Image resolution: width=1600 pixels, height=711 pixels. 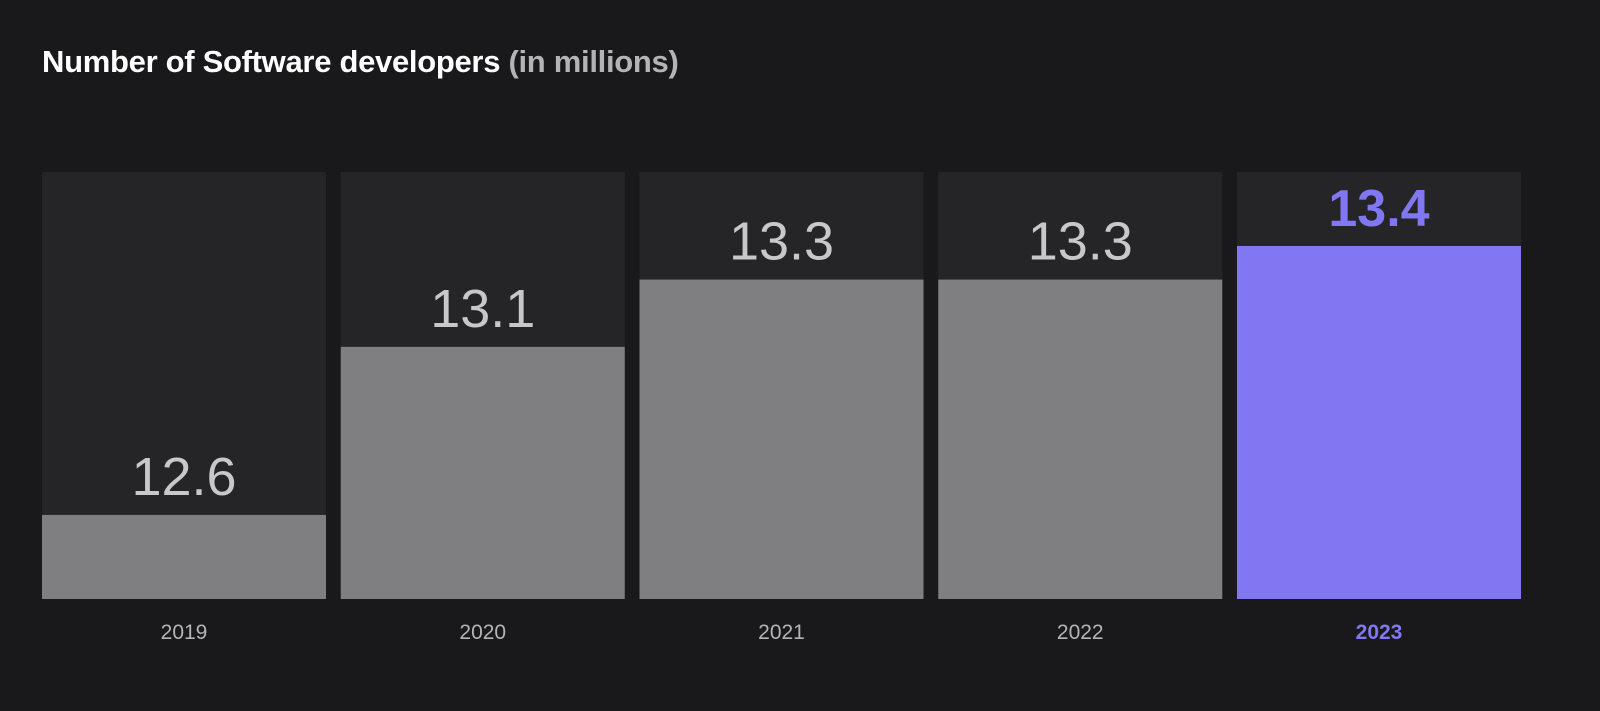 What do you see at coordinates (1080, 439) in the screenshot?
I see `bar-2022` at bounding box center [1080, 439].